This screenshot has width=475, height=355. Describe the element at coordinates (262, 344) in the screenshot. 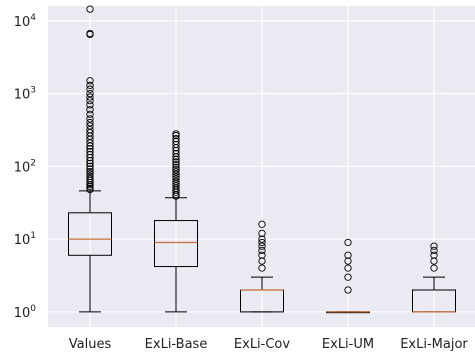

I see `x-tick-label: ExLi-Cov` at that location.